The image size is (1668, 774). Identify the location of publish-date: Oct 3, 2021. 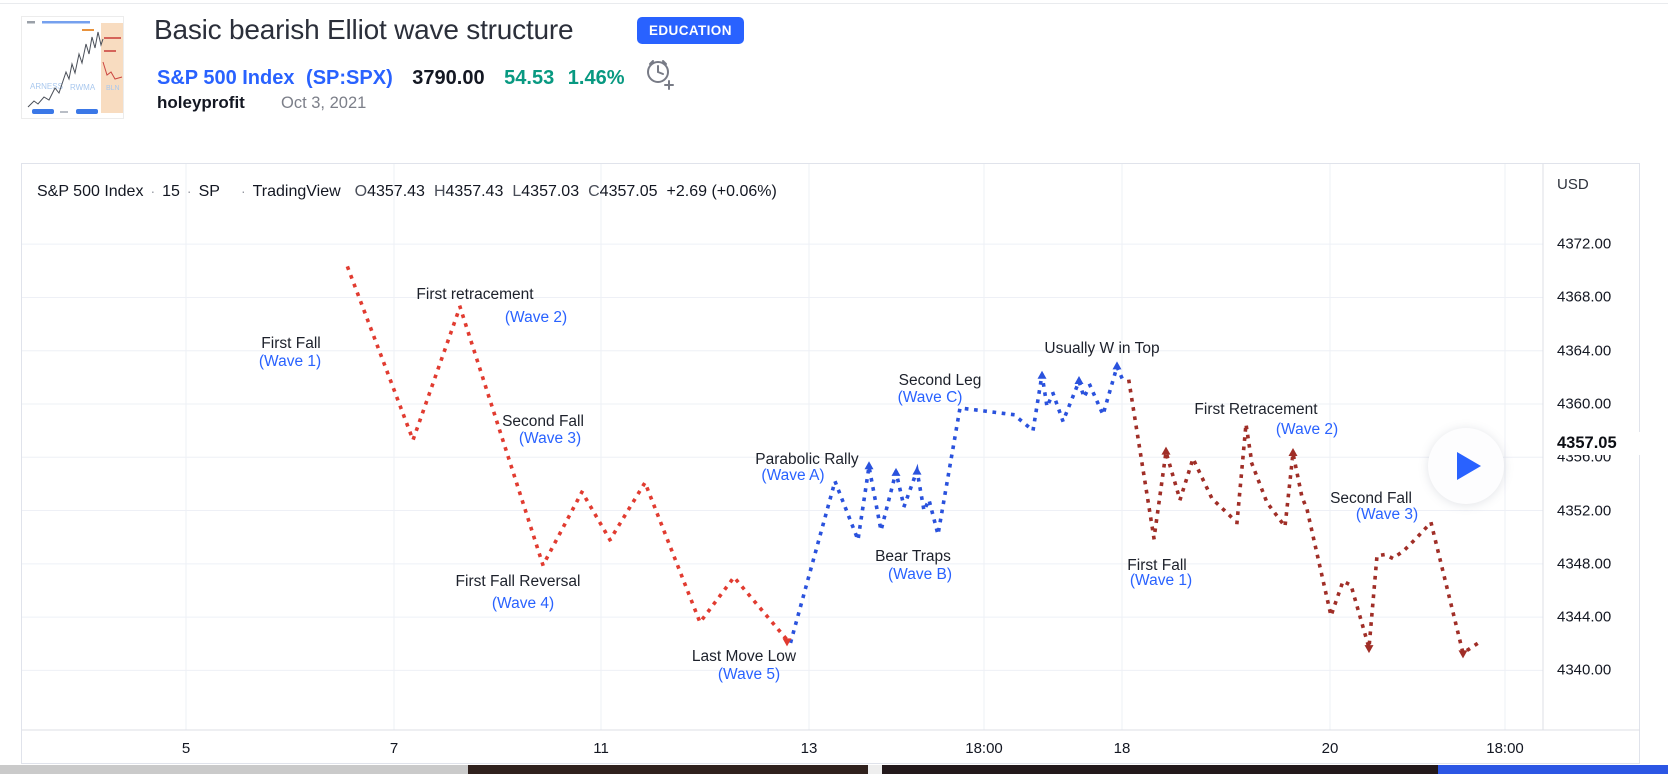
(324, 103).